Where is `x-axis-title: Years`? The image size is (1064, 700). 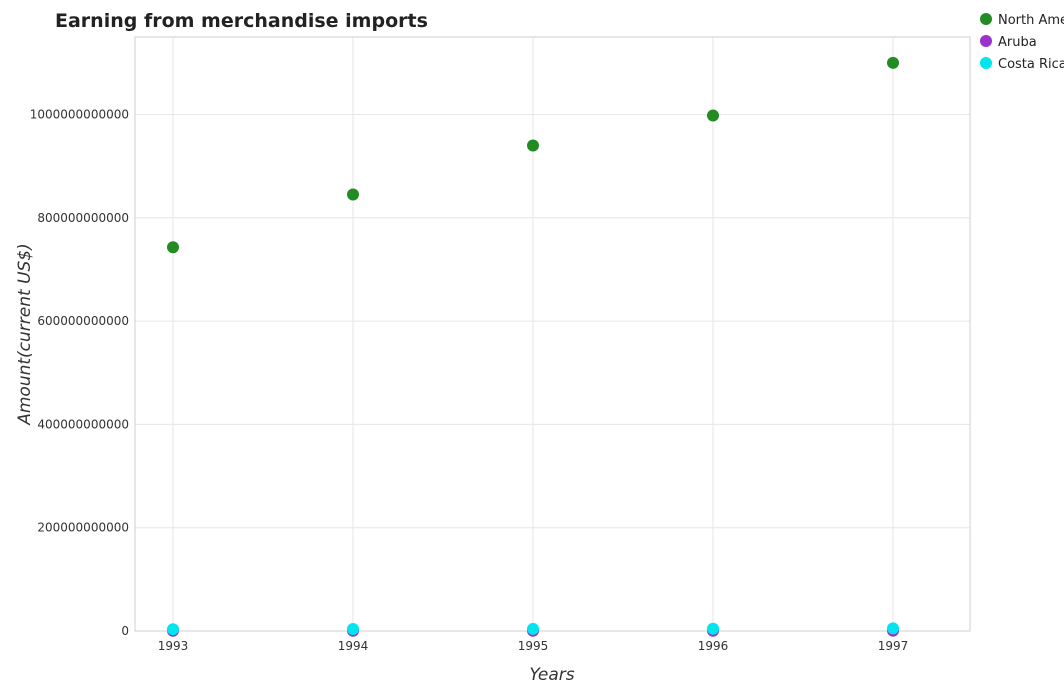
x-axis-title: Years is located at coordinates (551, 675).